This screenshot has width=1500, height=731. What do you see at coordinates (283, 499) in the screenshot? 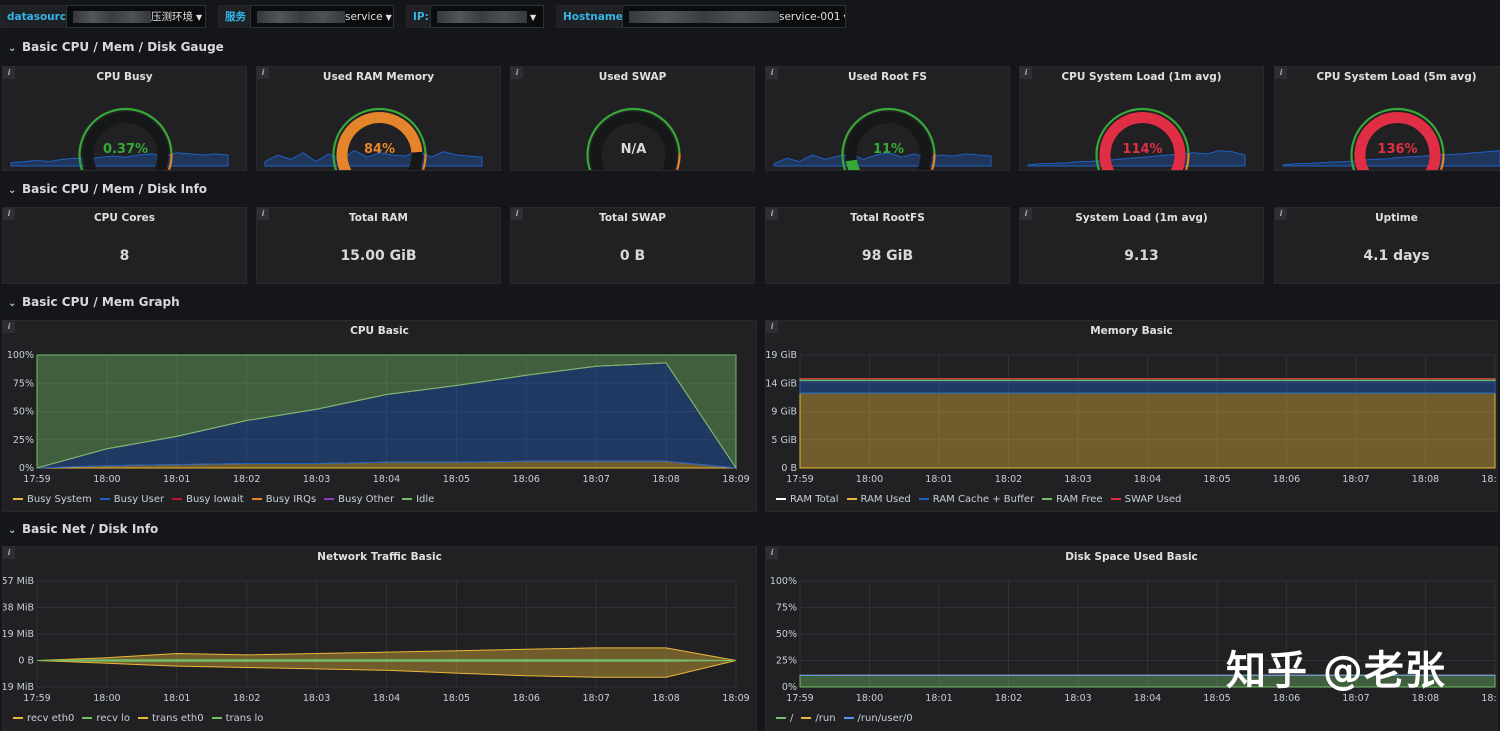
I see `legend-item: Busy IRQs` at bounding box center [283, 499].